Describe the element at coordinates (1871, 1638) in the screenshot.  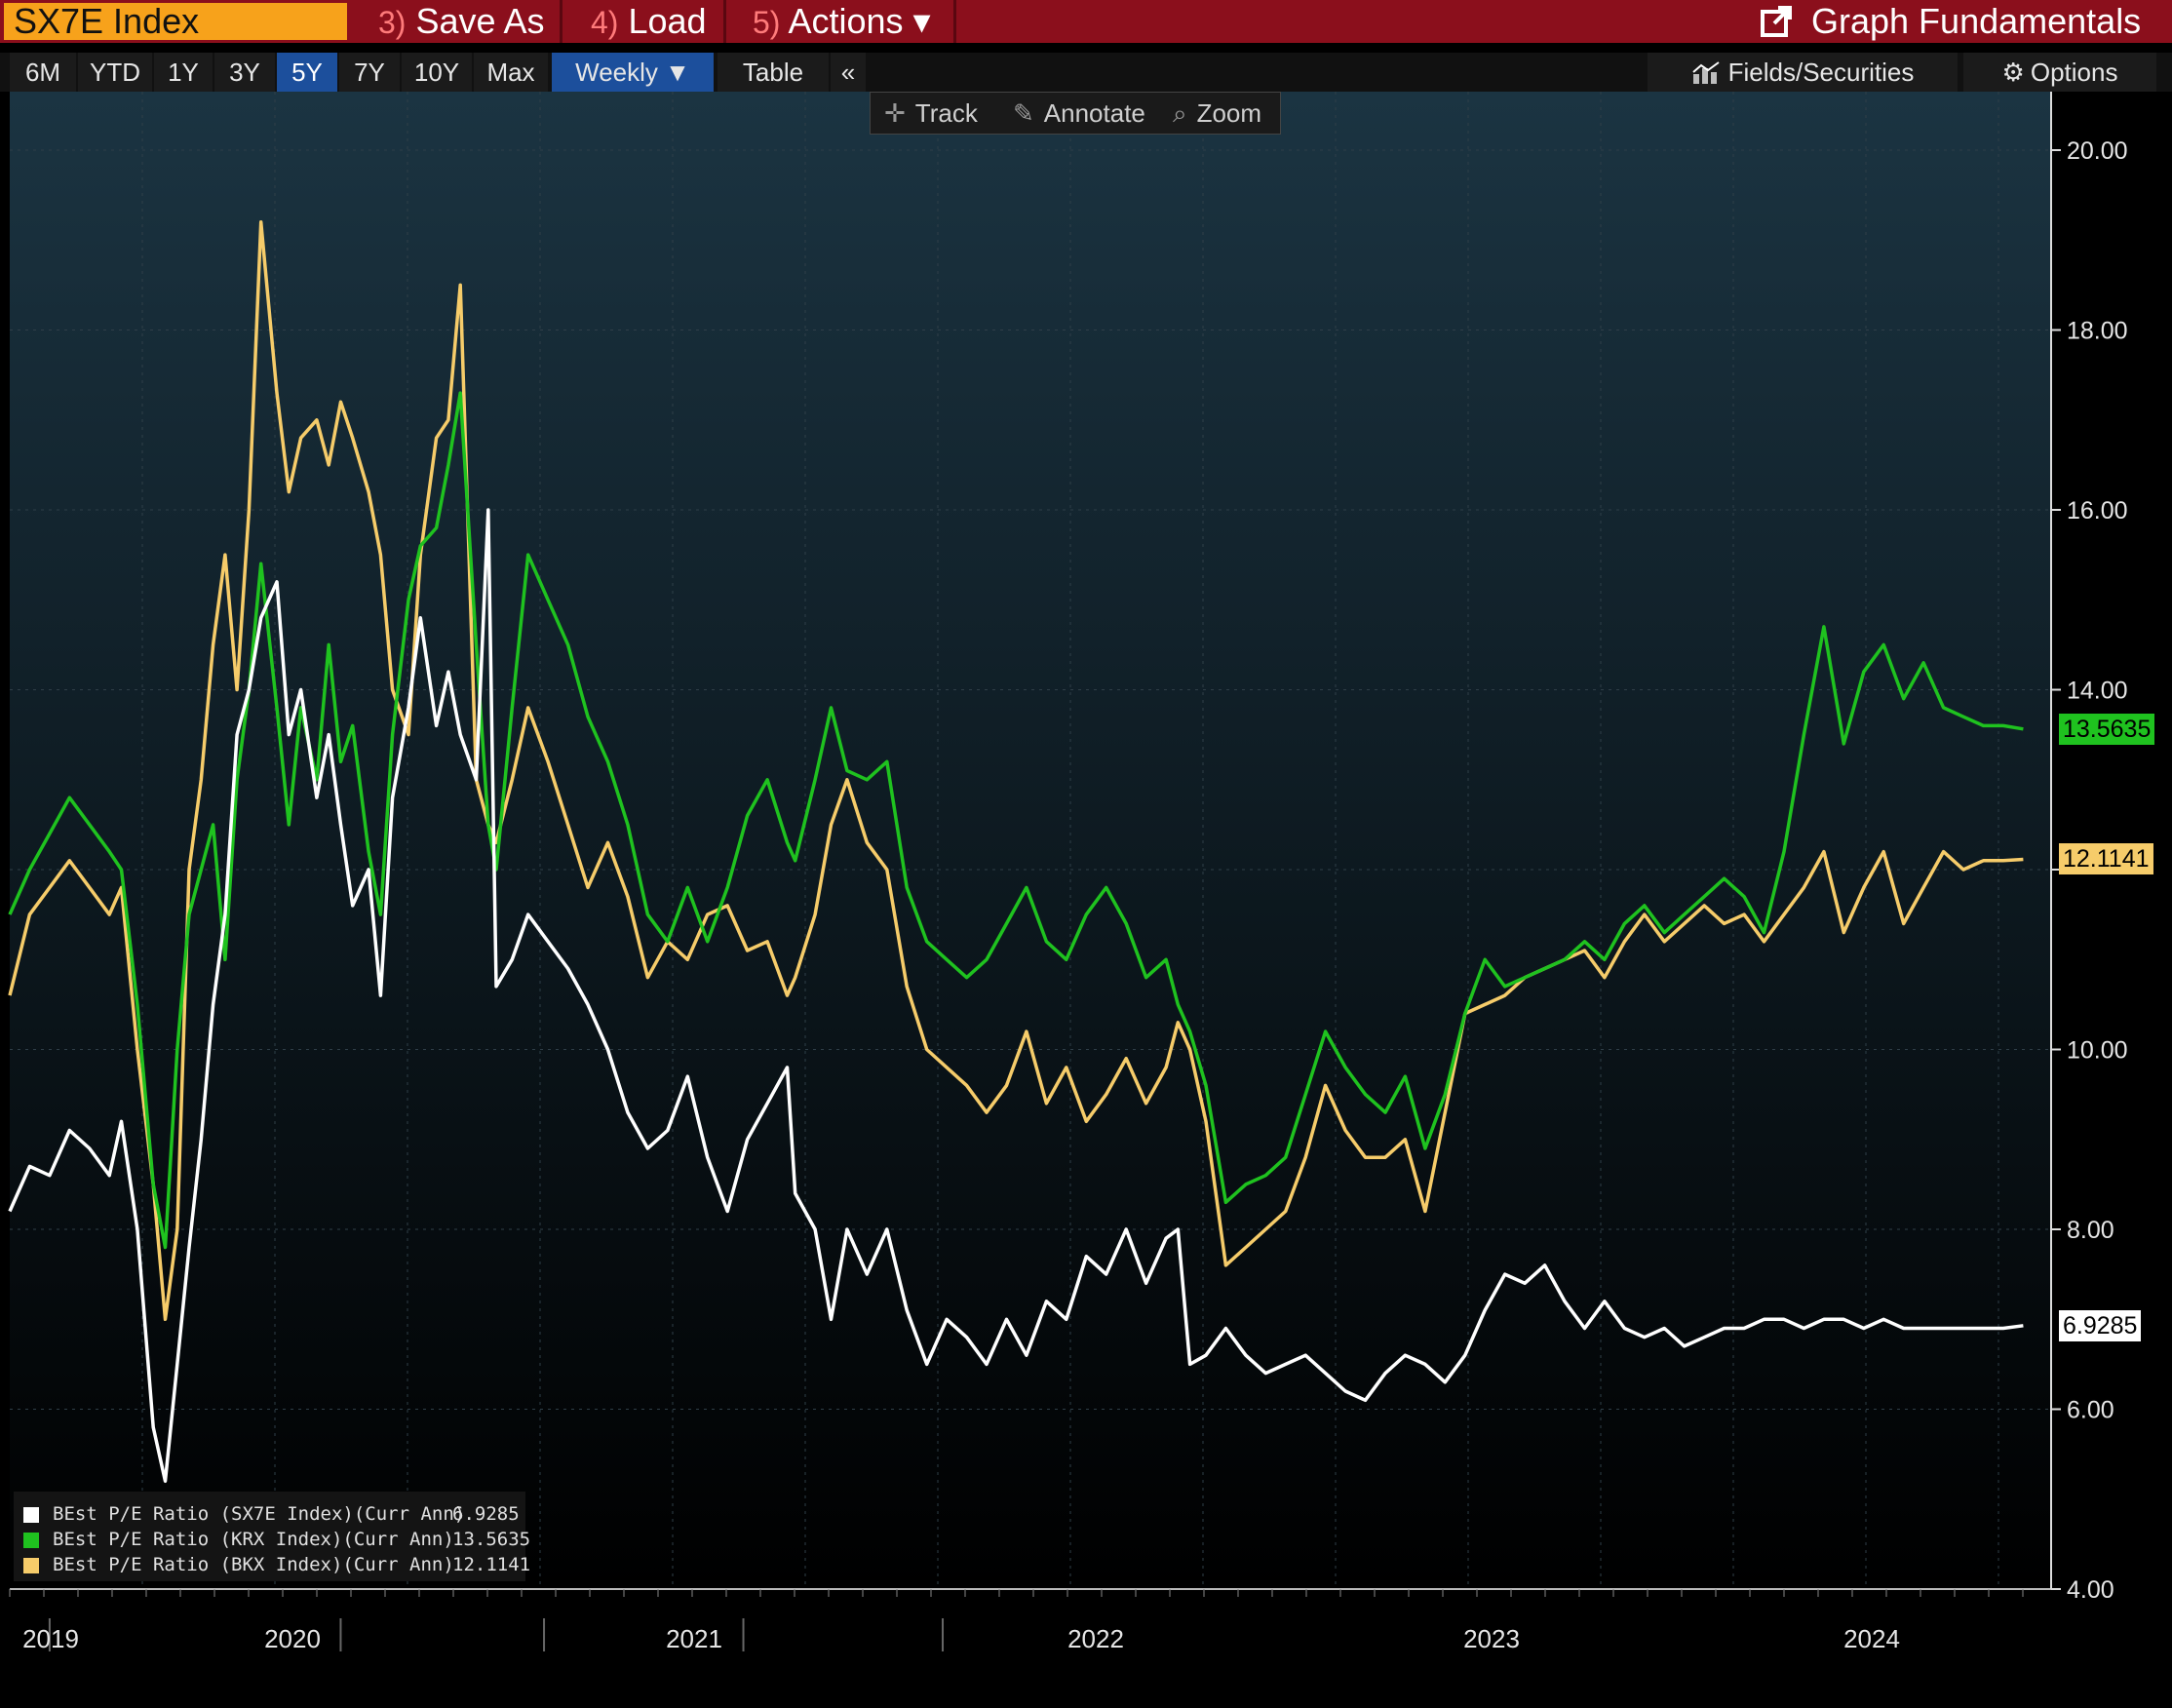
I see `x-tick-label: 2024` at that location.